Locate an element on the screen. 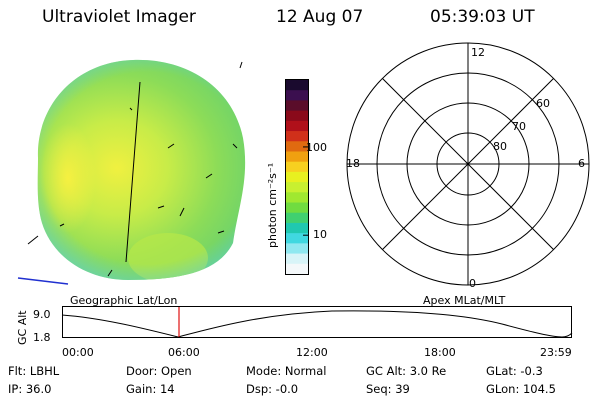  timeline-x-tick-1200: 12:00 is located at coordinates (312, 352).